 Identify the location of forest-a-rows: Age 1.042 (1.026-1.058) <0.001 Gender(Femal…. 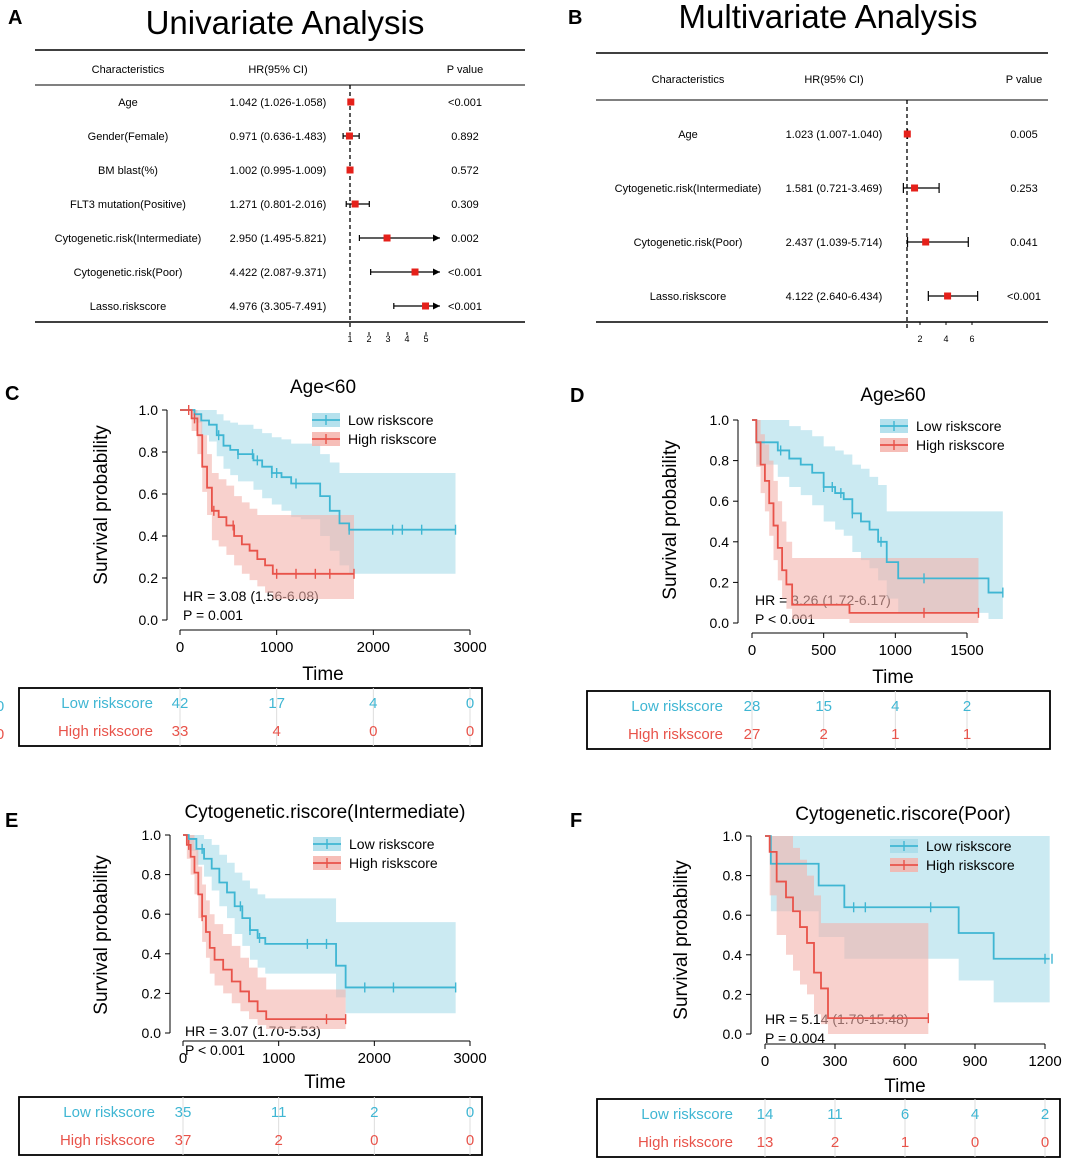
(268, 205).